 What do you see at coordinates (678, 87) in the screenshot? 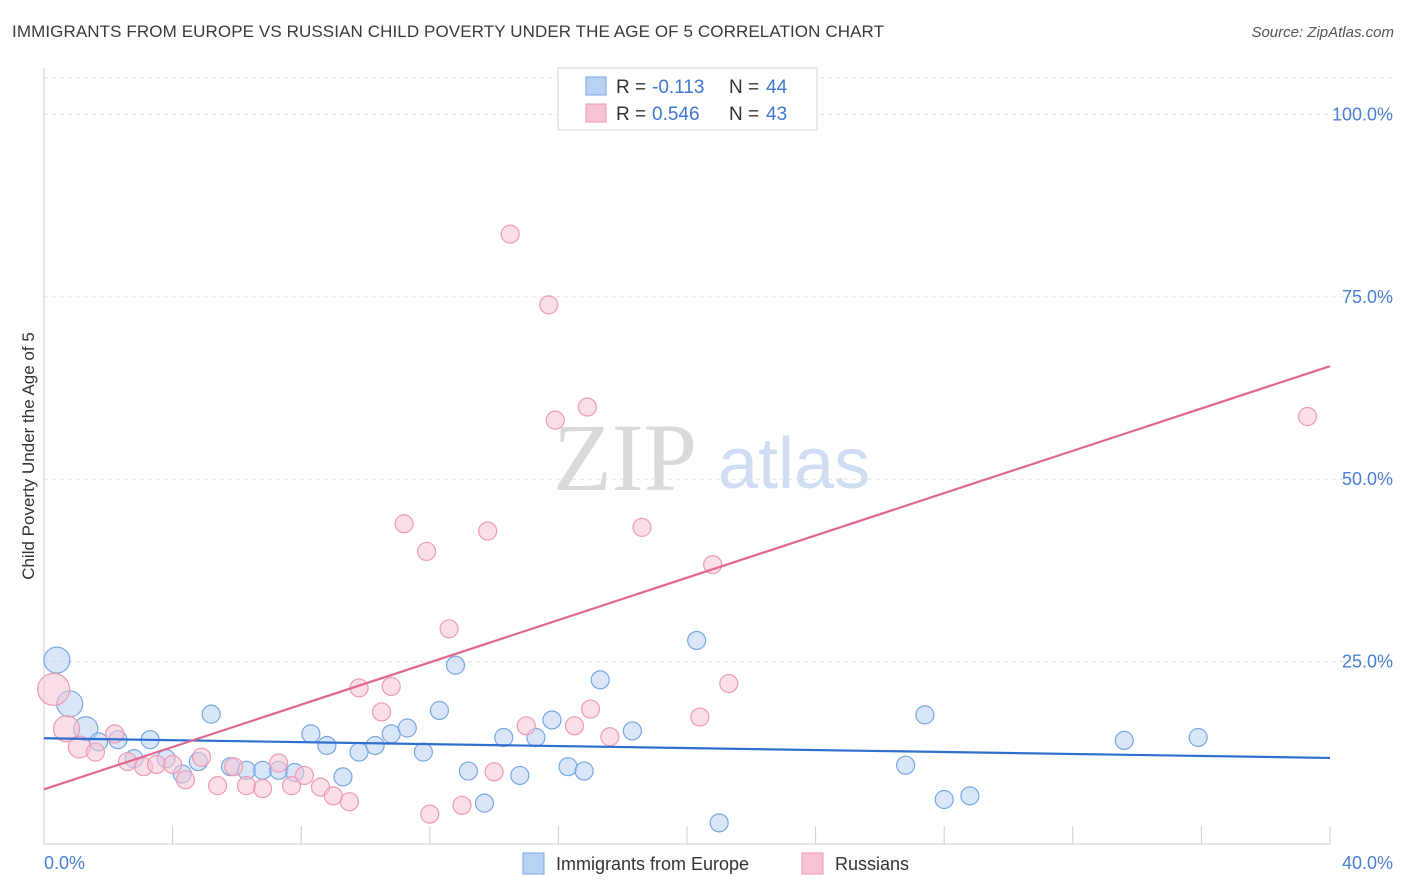
I see `legend-r-value-europe: -0.113` at bounding box center [678, 87].